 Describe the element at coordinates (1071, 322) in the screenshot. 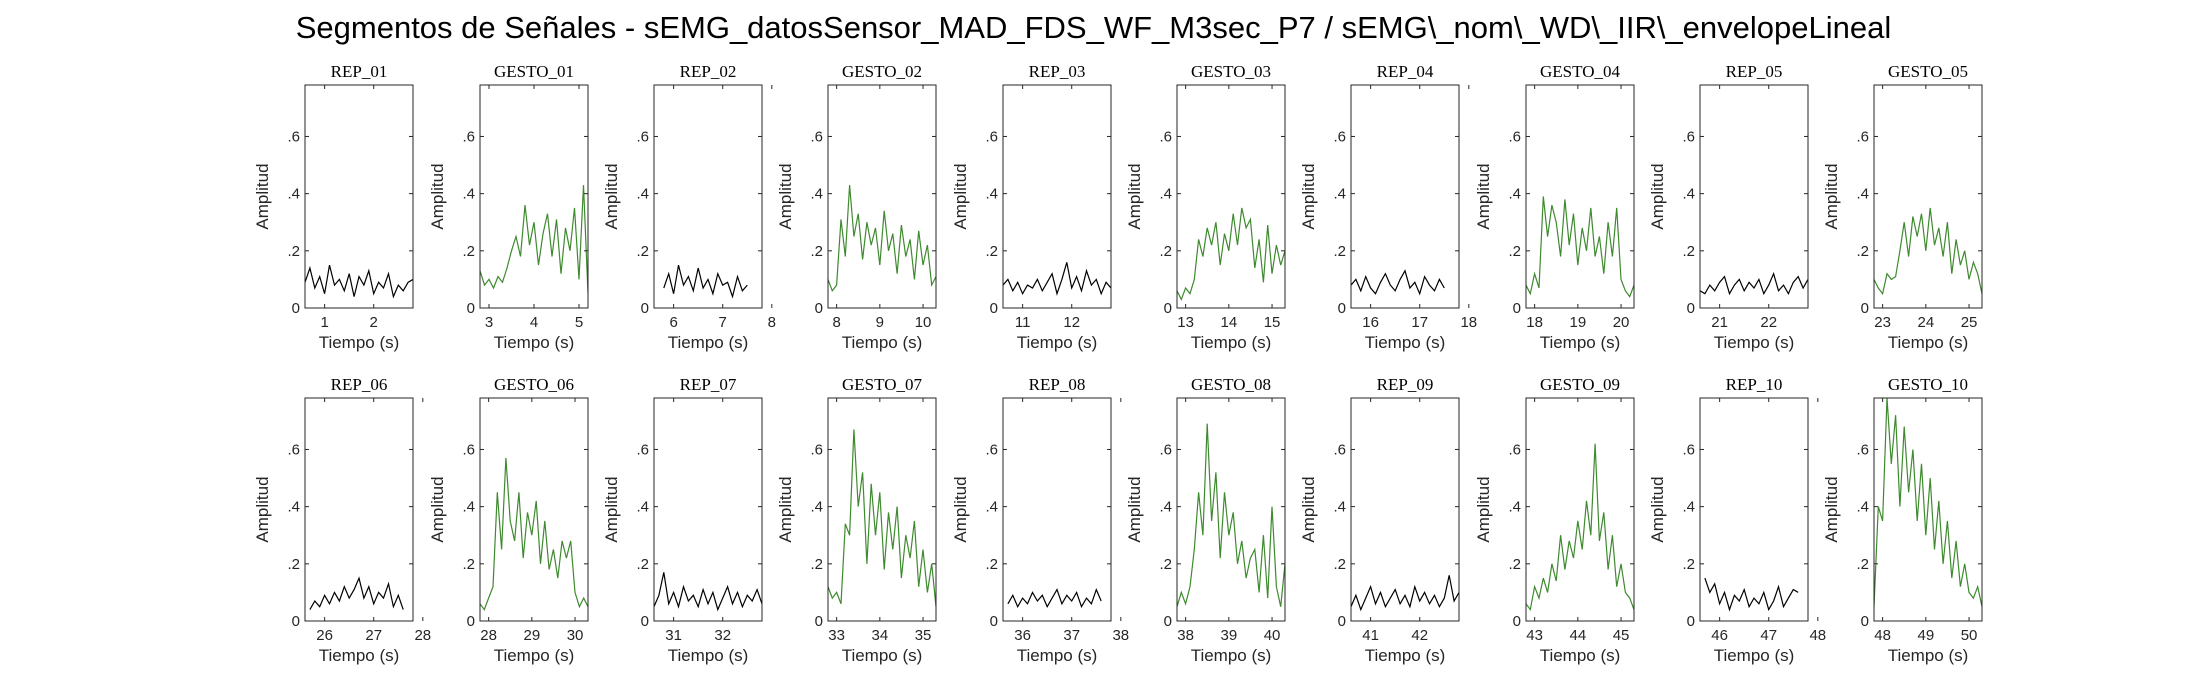

I see `x-tick-label: 12` at that location.